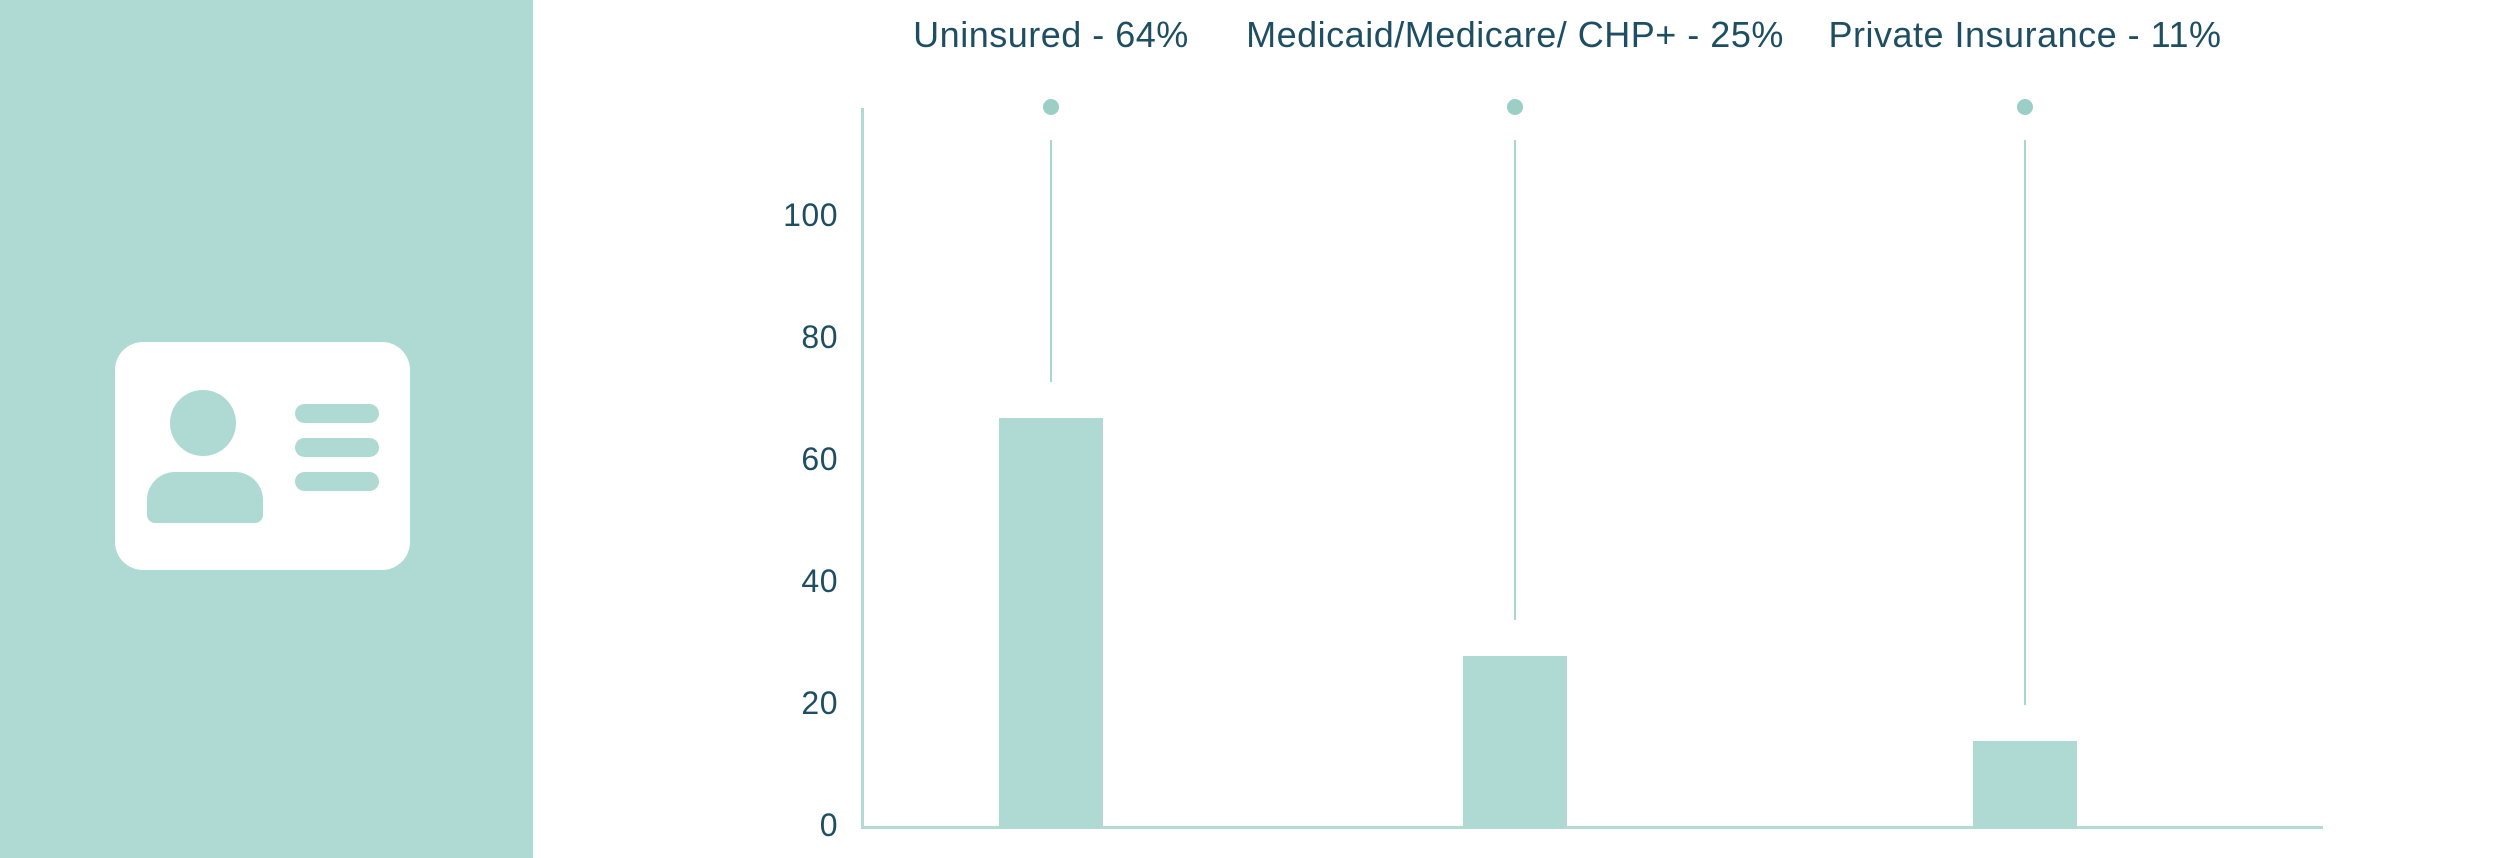 The height and width of the screenshot is (858, 2500). Describe the element at coordinates (1515, 741) in the screenshot. I see `bar-medicaid-medicare-chp-` at that location.